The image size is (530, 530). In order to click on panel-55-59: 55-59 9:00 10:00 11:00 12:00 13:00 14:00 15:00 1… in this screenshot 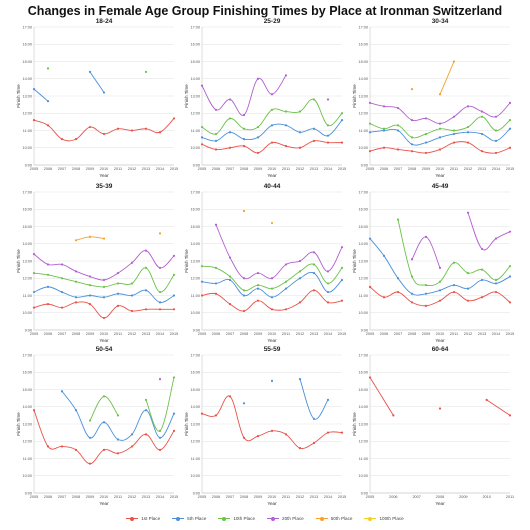, I will do `click(265, 426)`.